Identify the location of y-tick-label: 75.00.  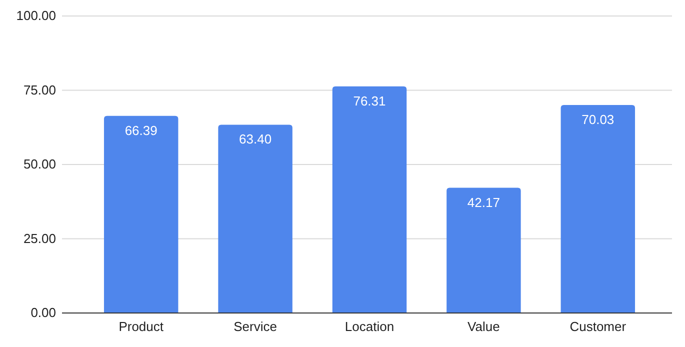
(39, 90).